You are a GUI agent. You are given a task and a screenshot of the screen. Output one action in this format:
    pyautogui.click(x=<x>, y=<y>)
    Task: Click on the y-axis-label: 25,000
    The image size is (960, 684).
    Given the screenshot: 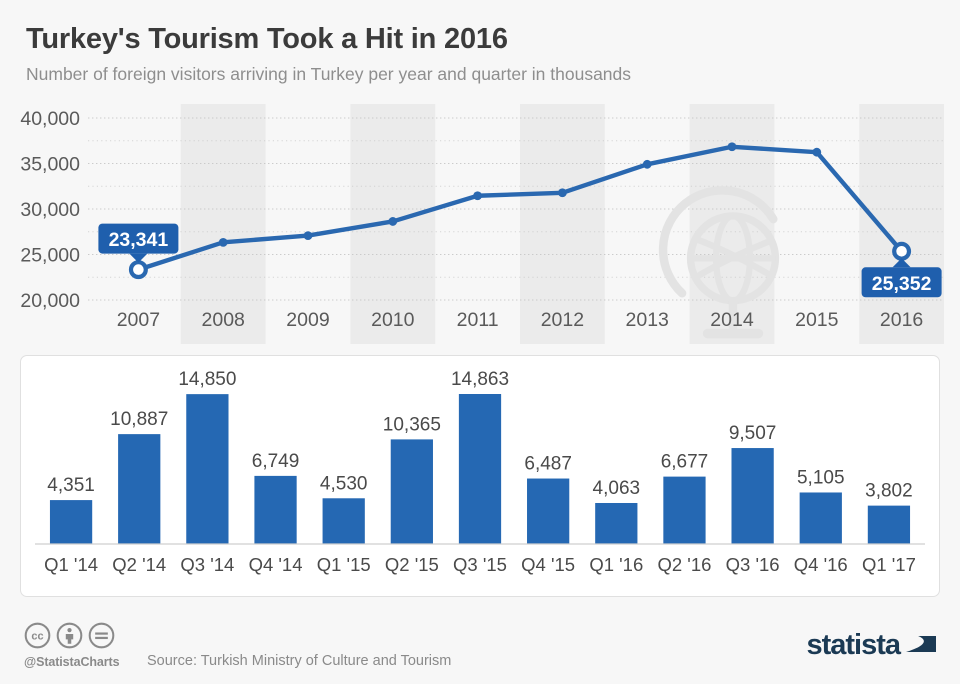 What is the action you would take?
    pyautogui.click(x=50, y=256)
    